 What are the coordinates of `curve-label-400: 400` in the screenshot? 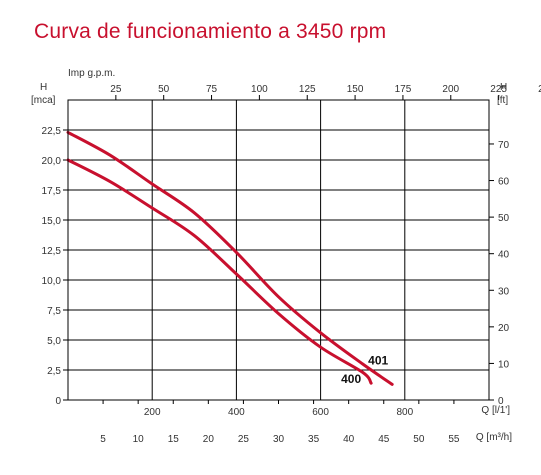 It's located at (351, 379).